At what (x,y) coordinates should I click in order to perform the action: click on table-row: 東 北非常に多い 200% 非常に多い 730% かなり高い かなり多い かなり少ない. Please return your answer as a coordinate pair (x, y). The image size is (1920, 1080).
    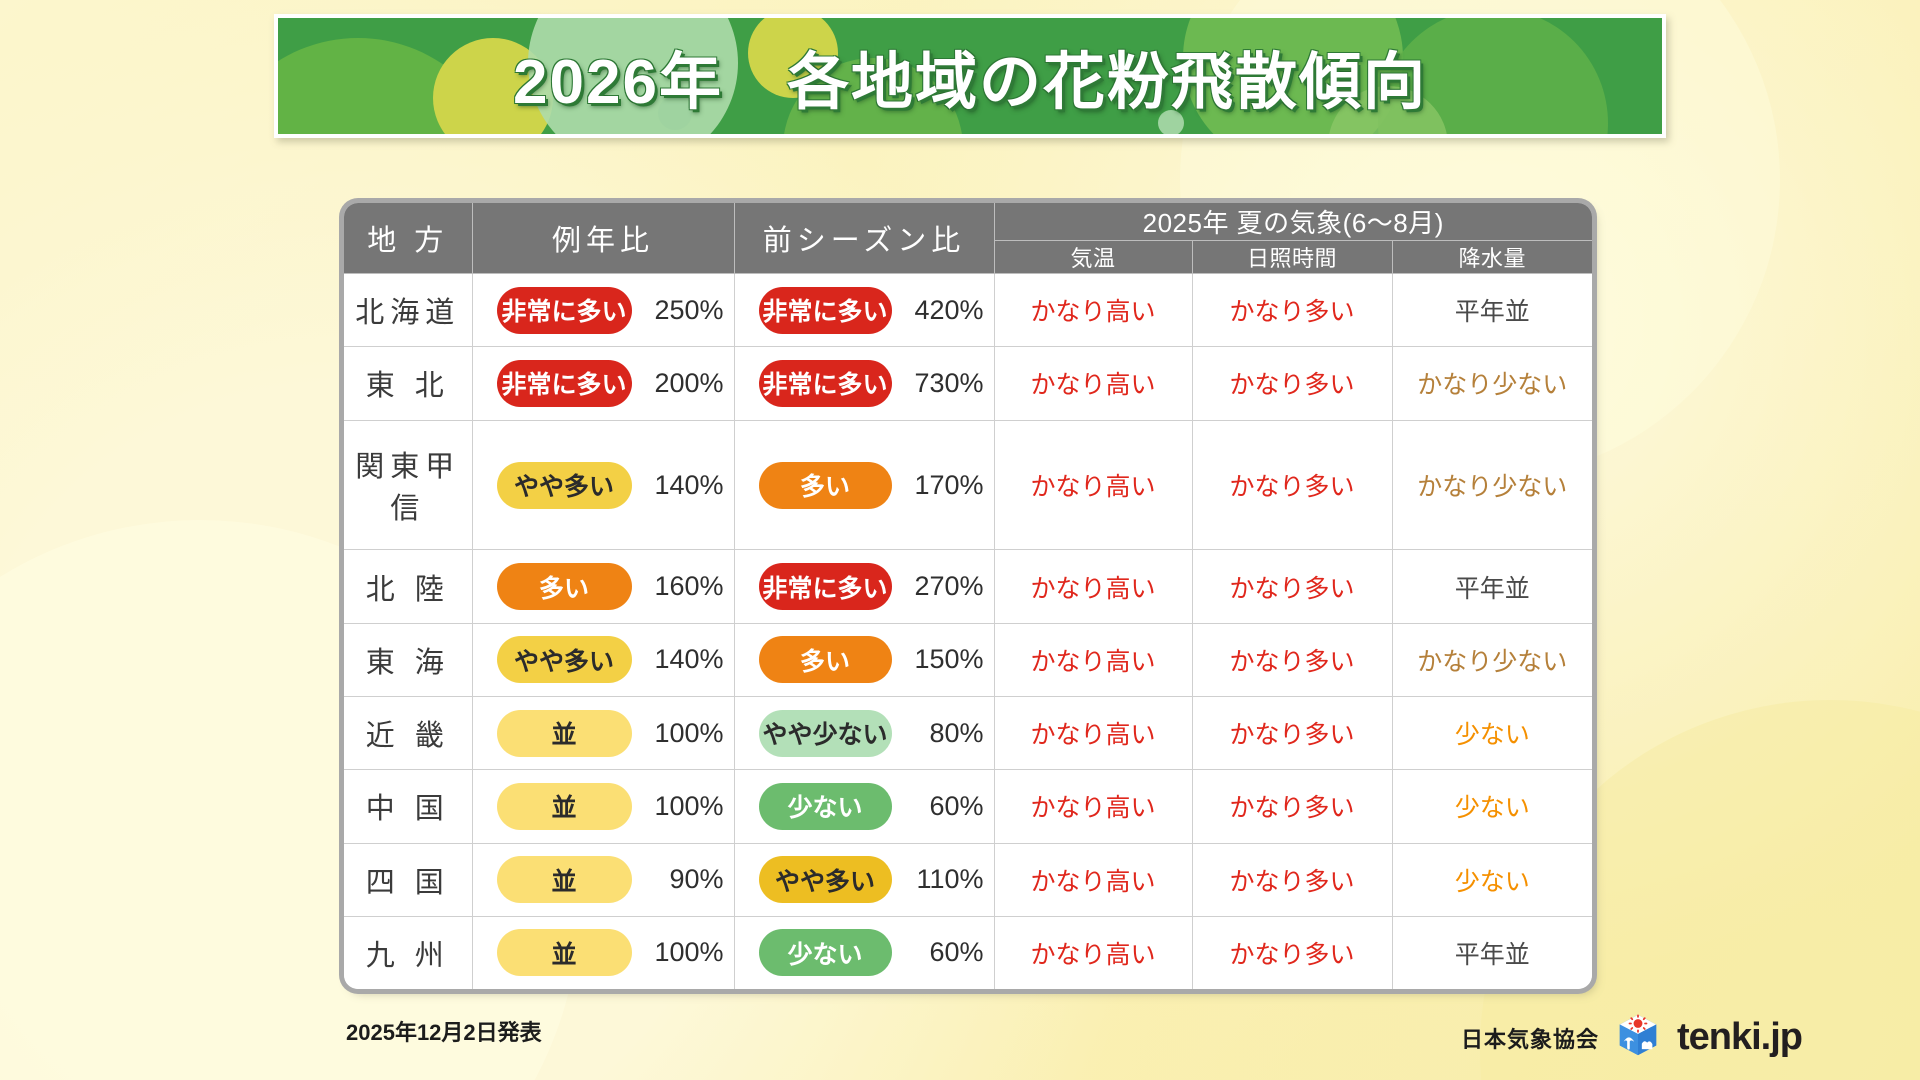
    Looking at the image, I should click on (968, 383).